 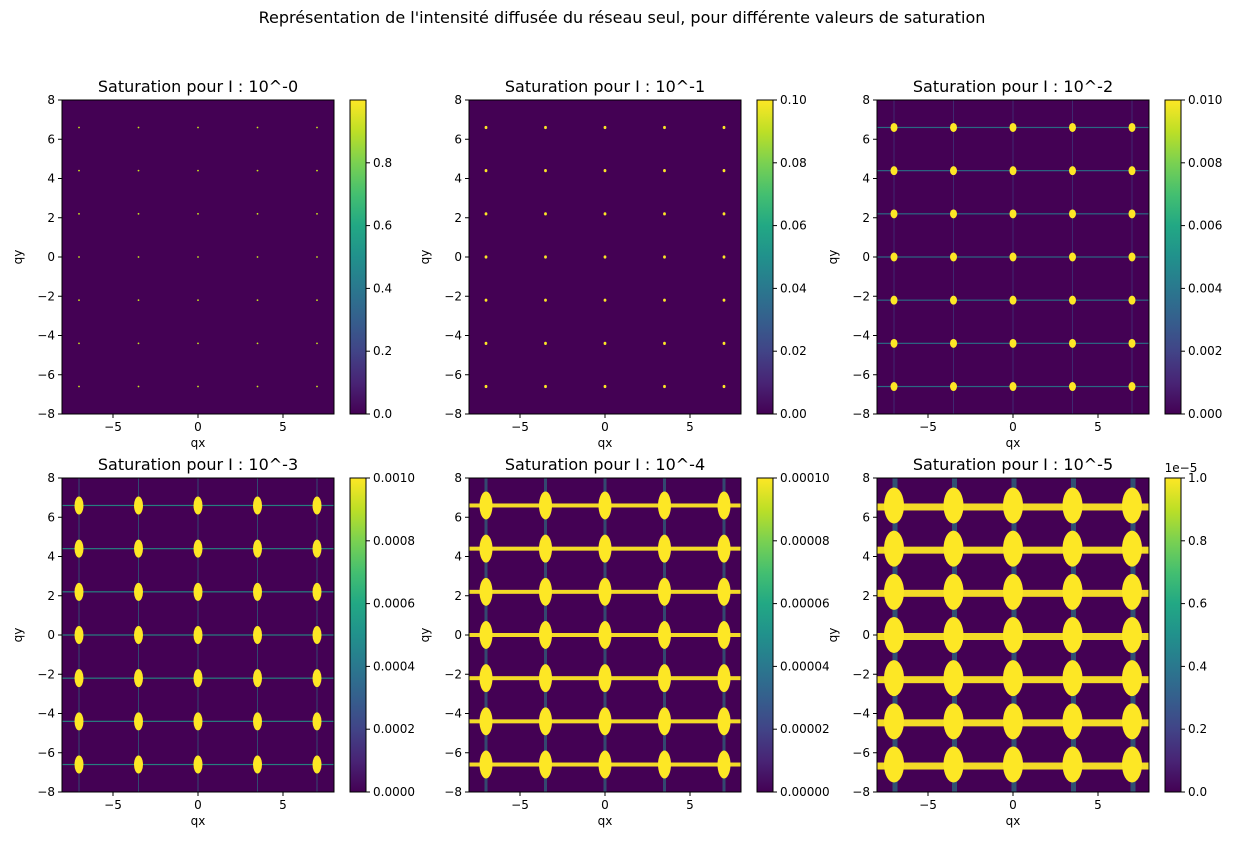 I want to click on heatmap-image, so click(x=605, y=635).